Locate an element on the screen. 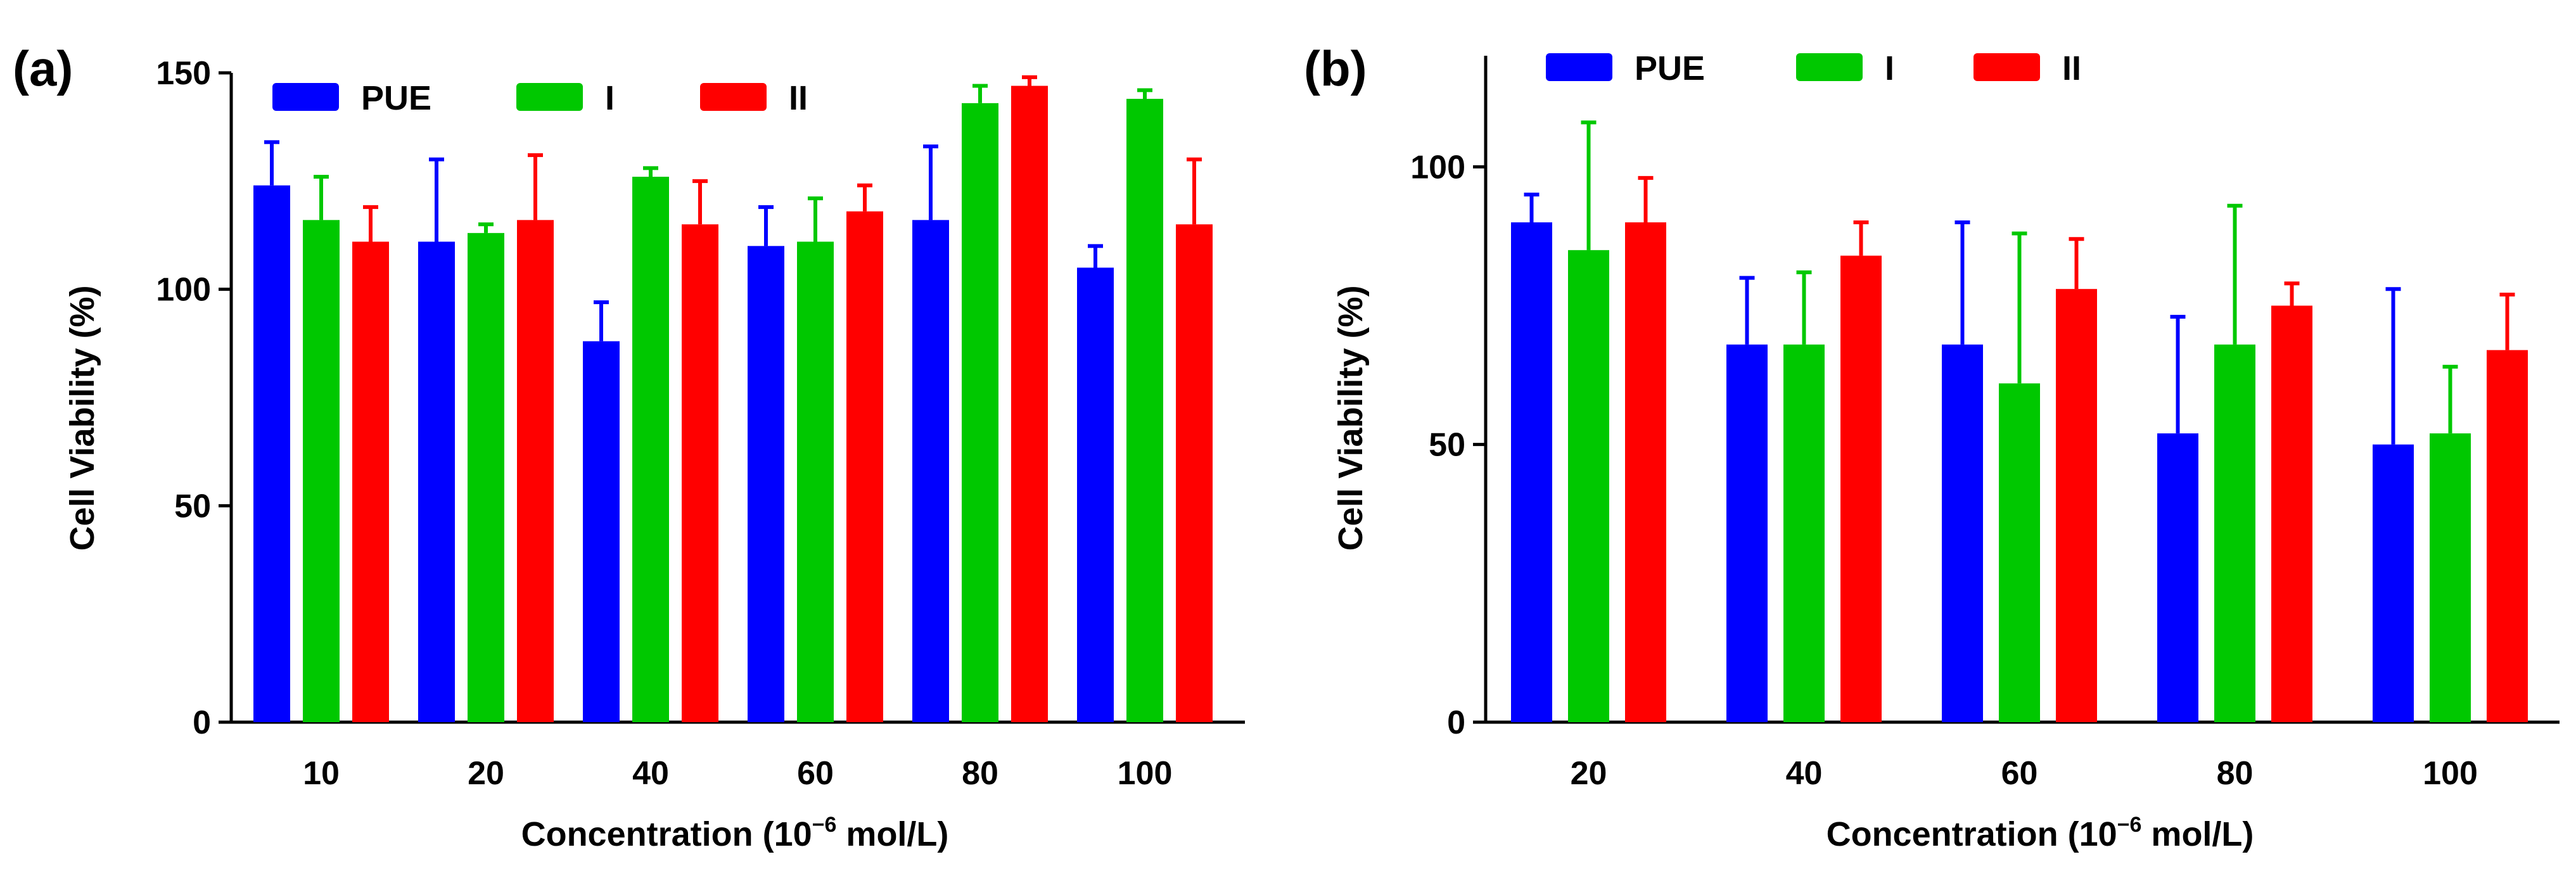 The width and height of the screenshot is (2576, 878). x-axis-label-a: Concentration (10−6 mol/L) is located at coordinates (735, 833).